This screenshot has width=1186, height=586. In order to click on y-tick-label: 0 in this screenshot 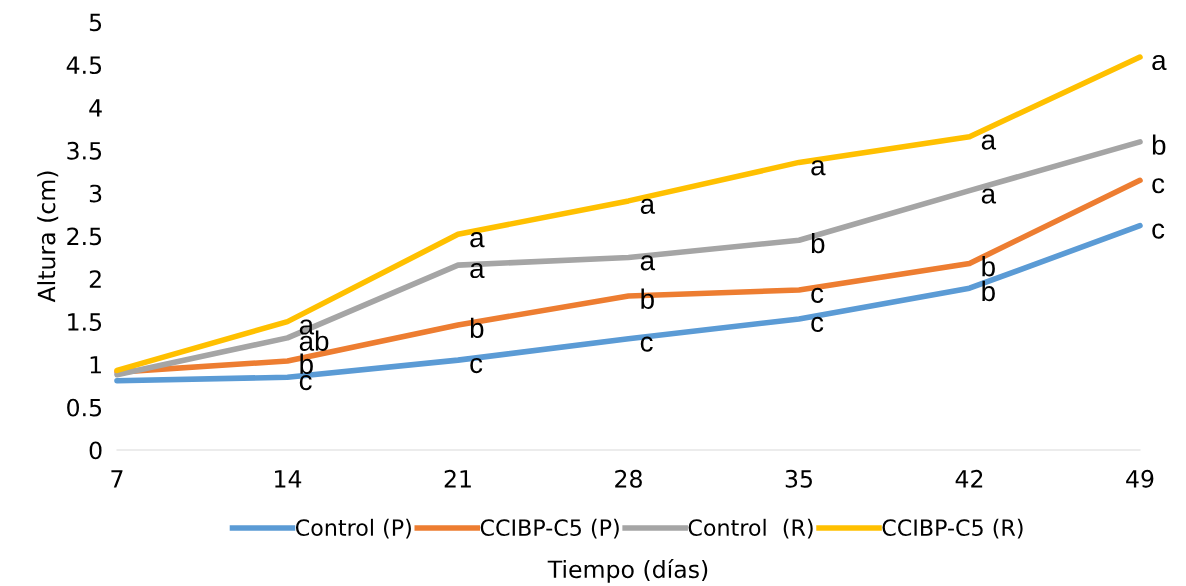, I will do `click(95, 450)`.